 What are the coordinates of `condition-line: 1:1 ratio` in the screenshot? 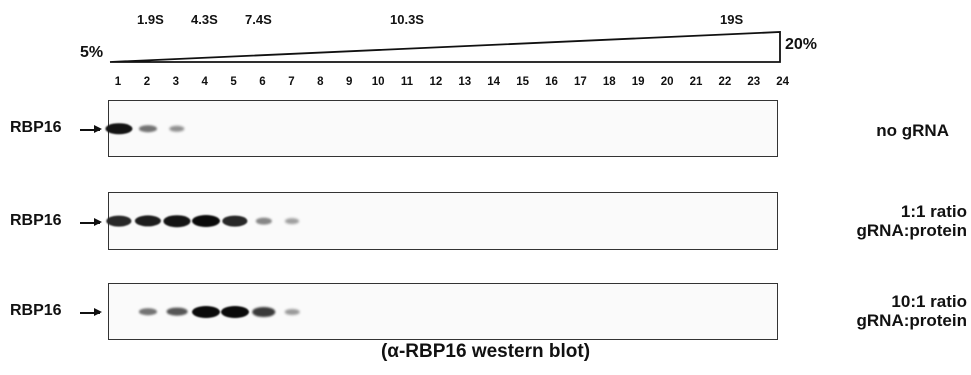 It's located at (933, 211).